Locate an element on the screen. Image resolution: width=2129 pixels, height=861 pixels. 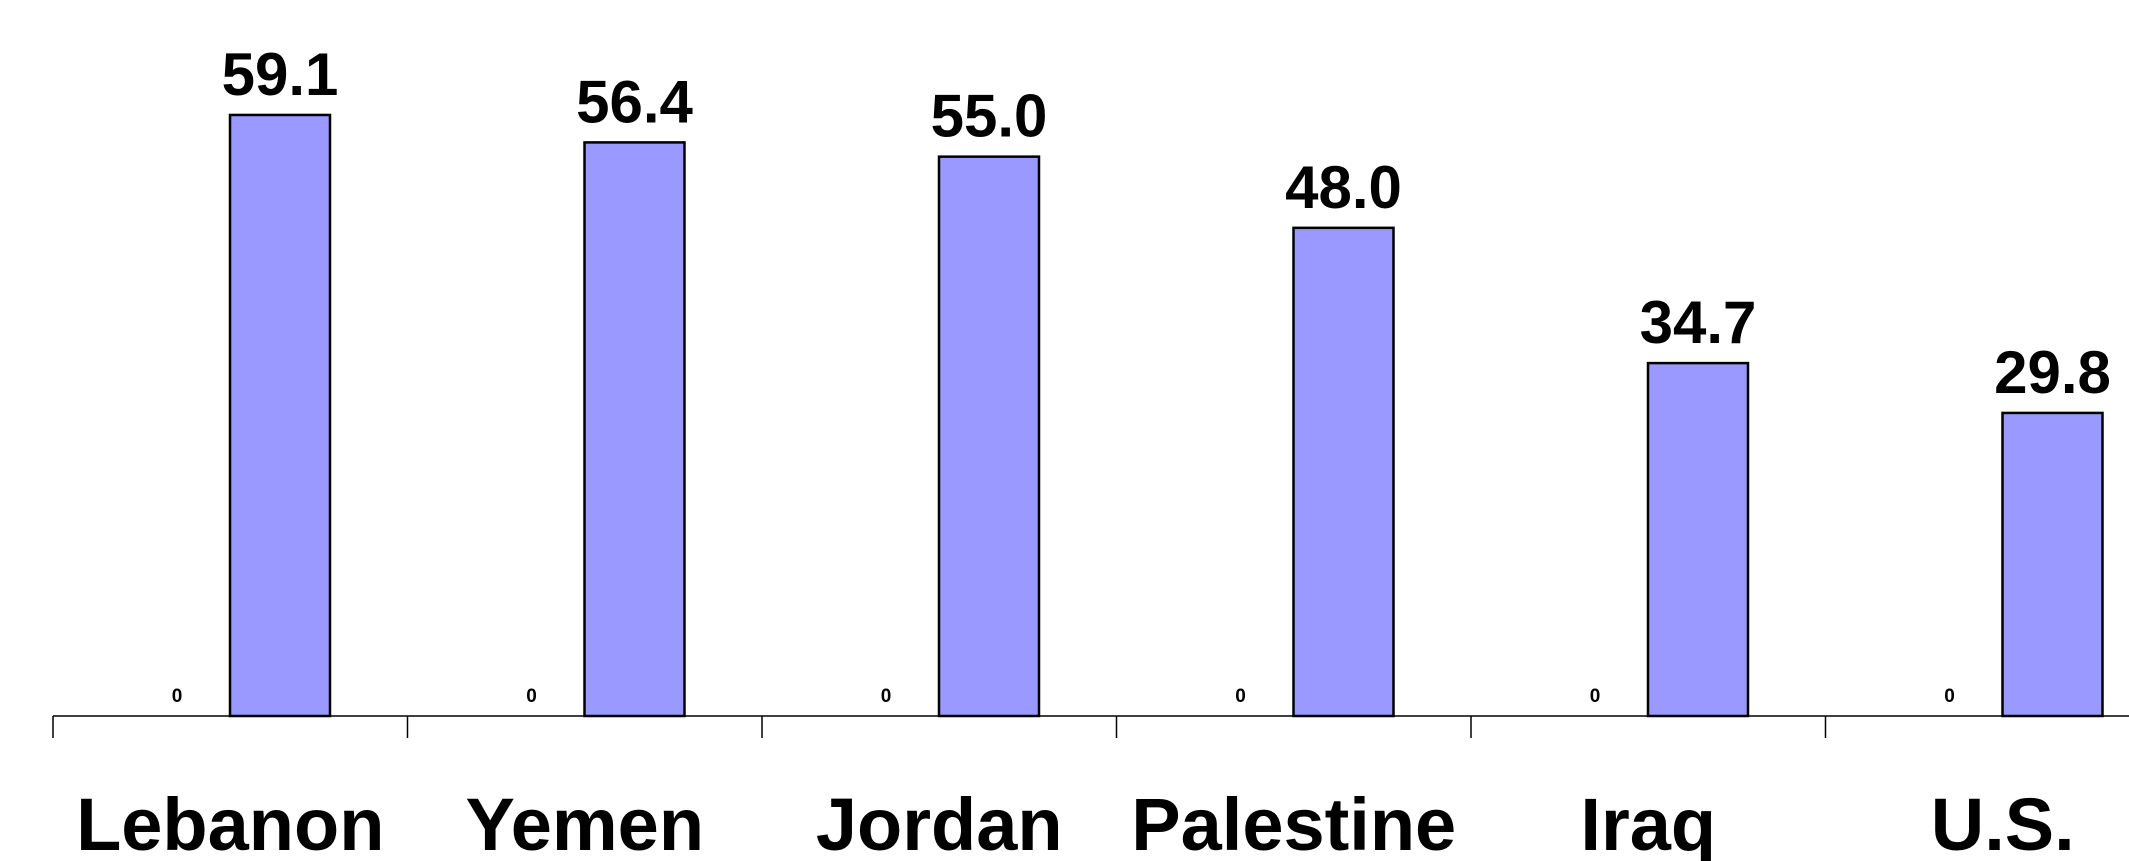
bar-jordan is located at coordinates (989, 436).